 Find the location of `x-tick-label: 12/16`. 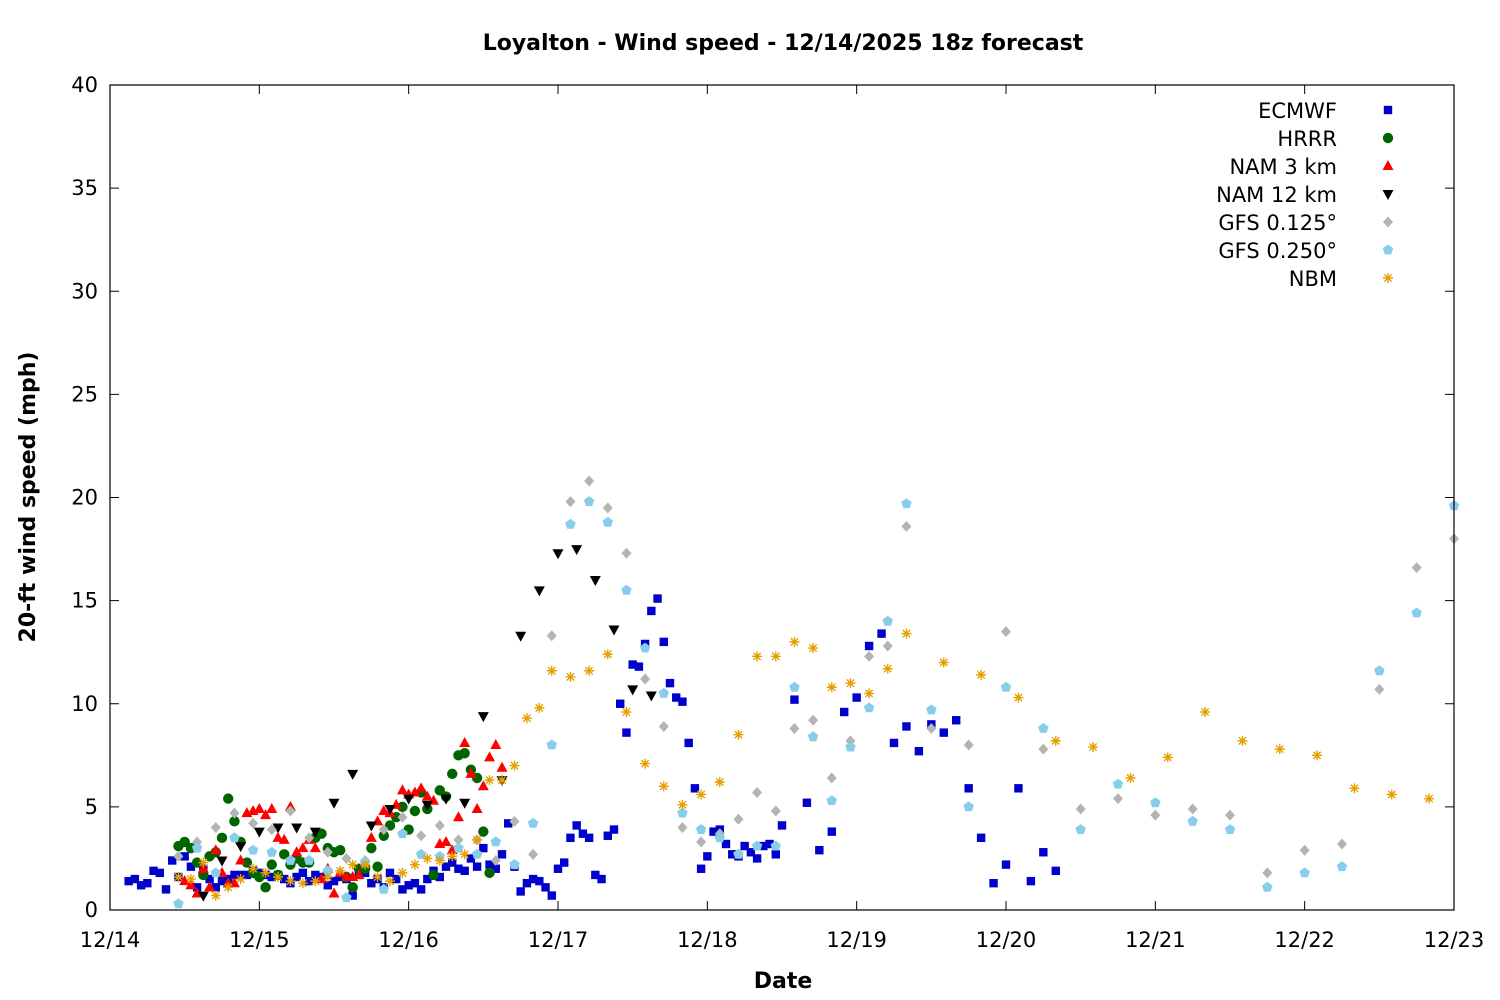

x-tick-label: 12/16 is located at coordinates (408, 940).